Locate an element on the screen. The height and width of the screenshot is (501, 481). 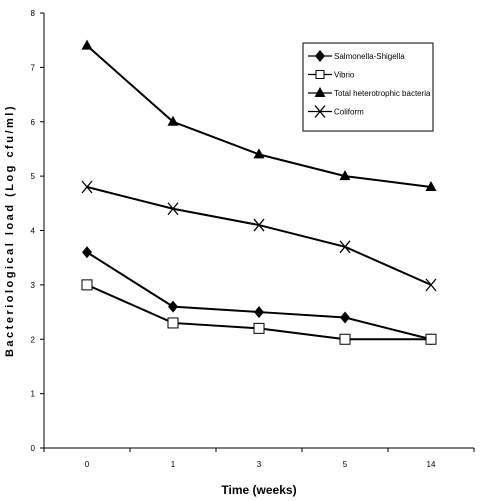
legend-item: Salmonella-Shigella is located at coordinates (356, 56).